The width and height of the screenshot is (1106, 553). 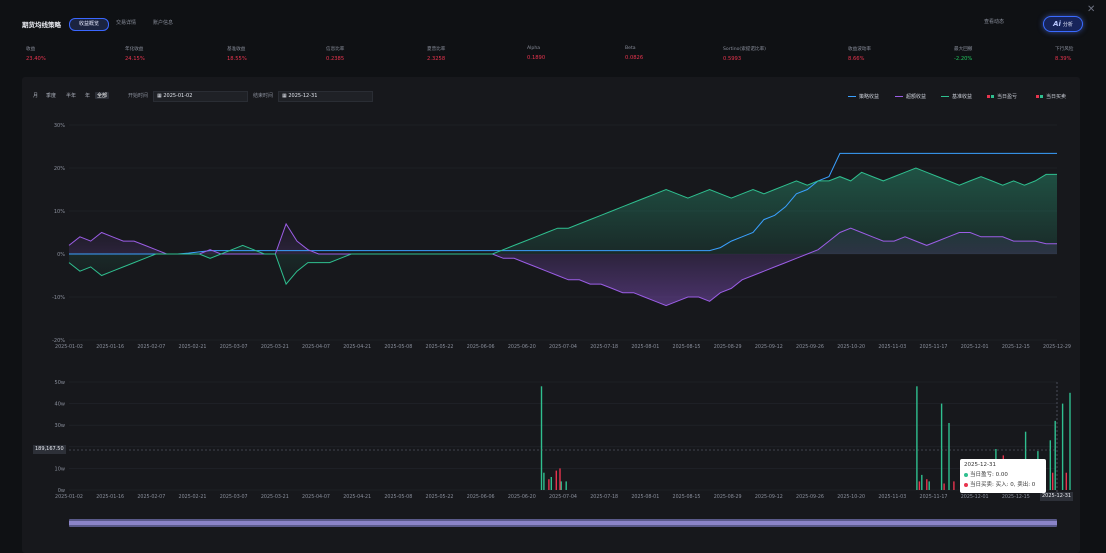 I want to click on y-tick-label: 10w, so click(x=60, y=469).